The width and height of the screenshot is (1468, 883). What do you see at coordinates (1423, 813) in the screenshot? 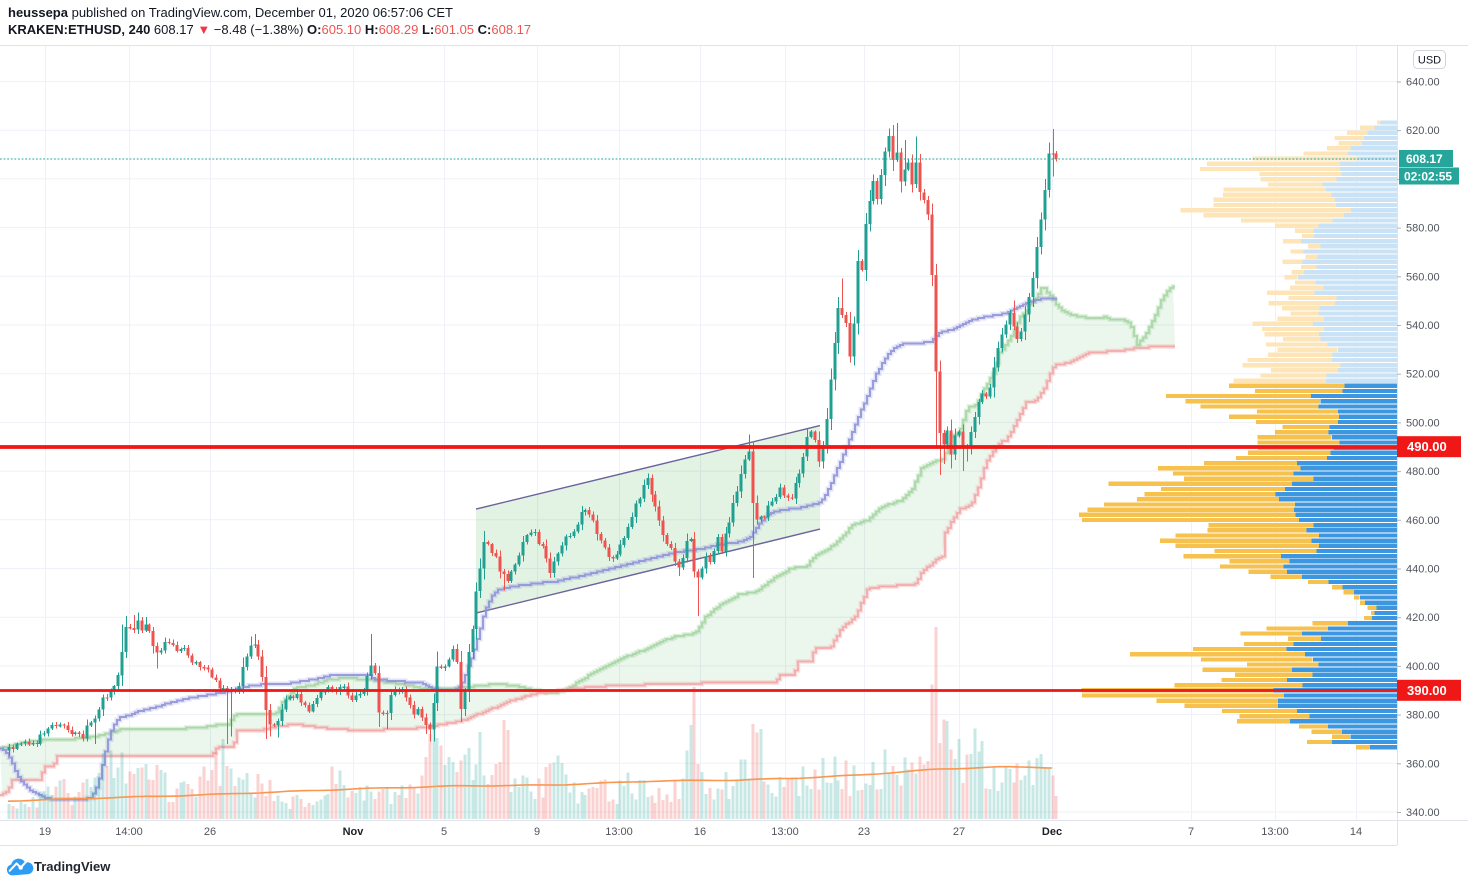
I see `svg-text: 340.00` at bounding box center [1423, 813].